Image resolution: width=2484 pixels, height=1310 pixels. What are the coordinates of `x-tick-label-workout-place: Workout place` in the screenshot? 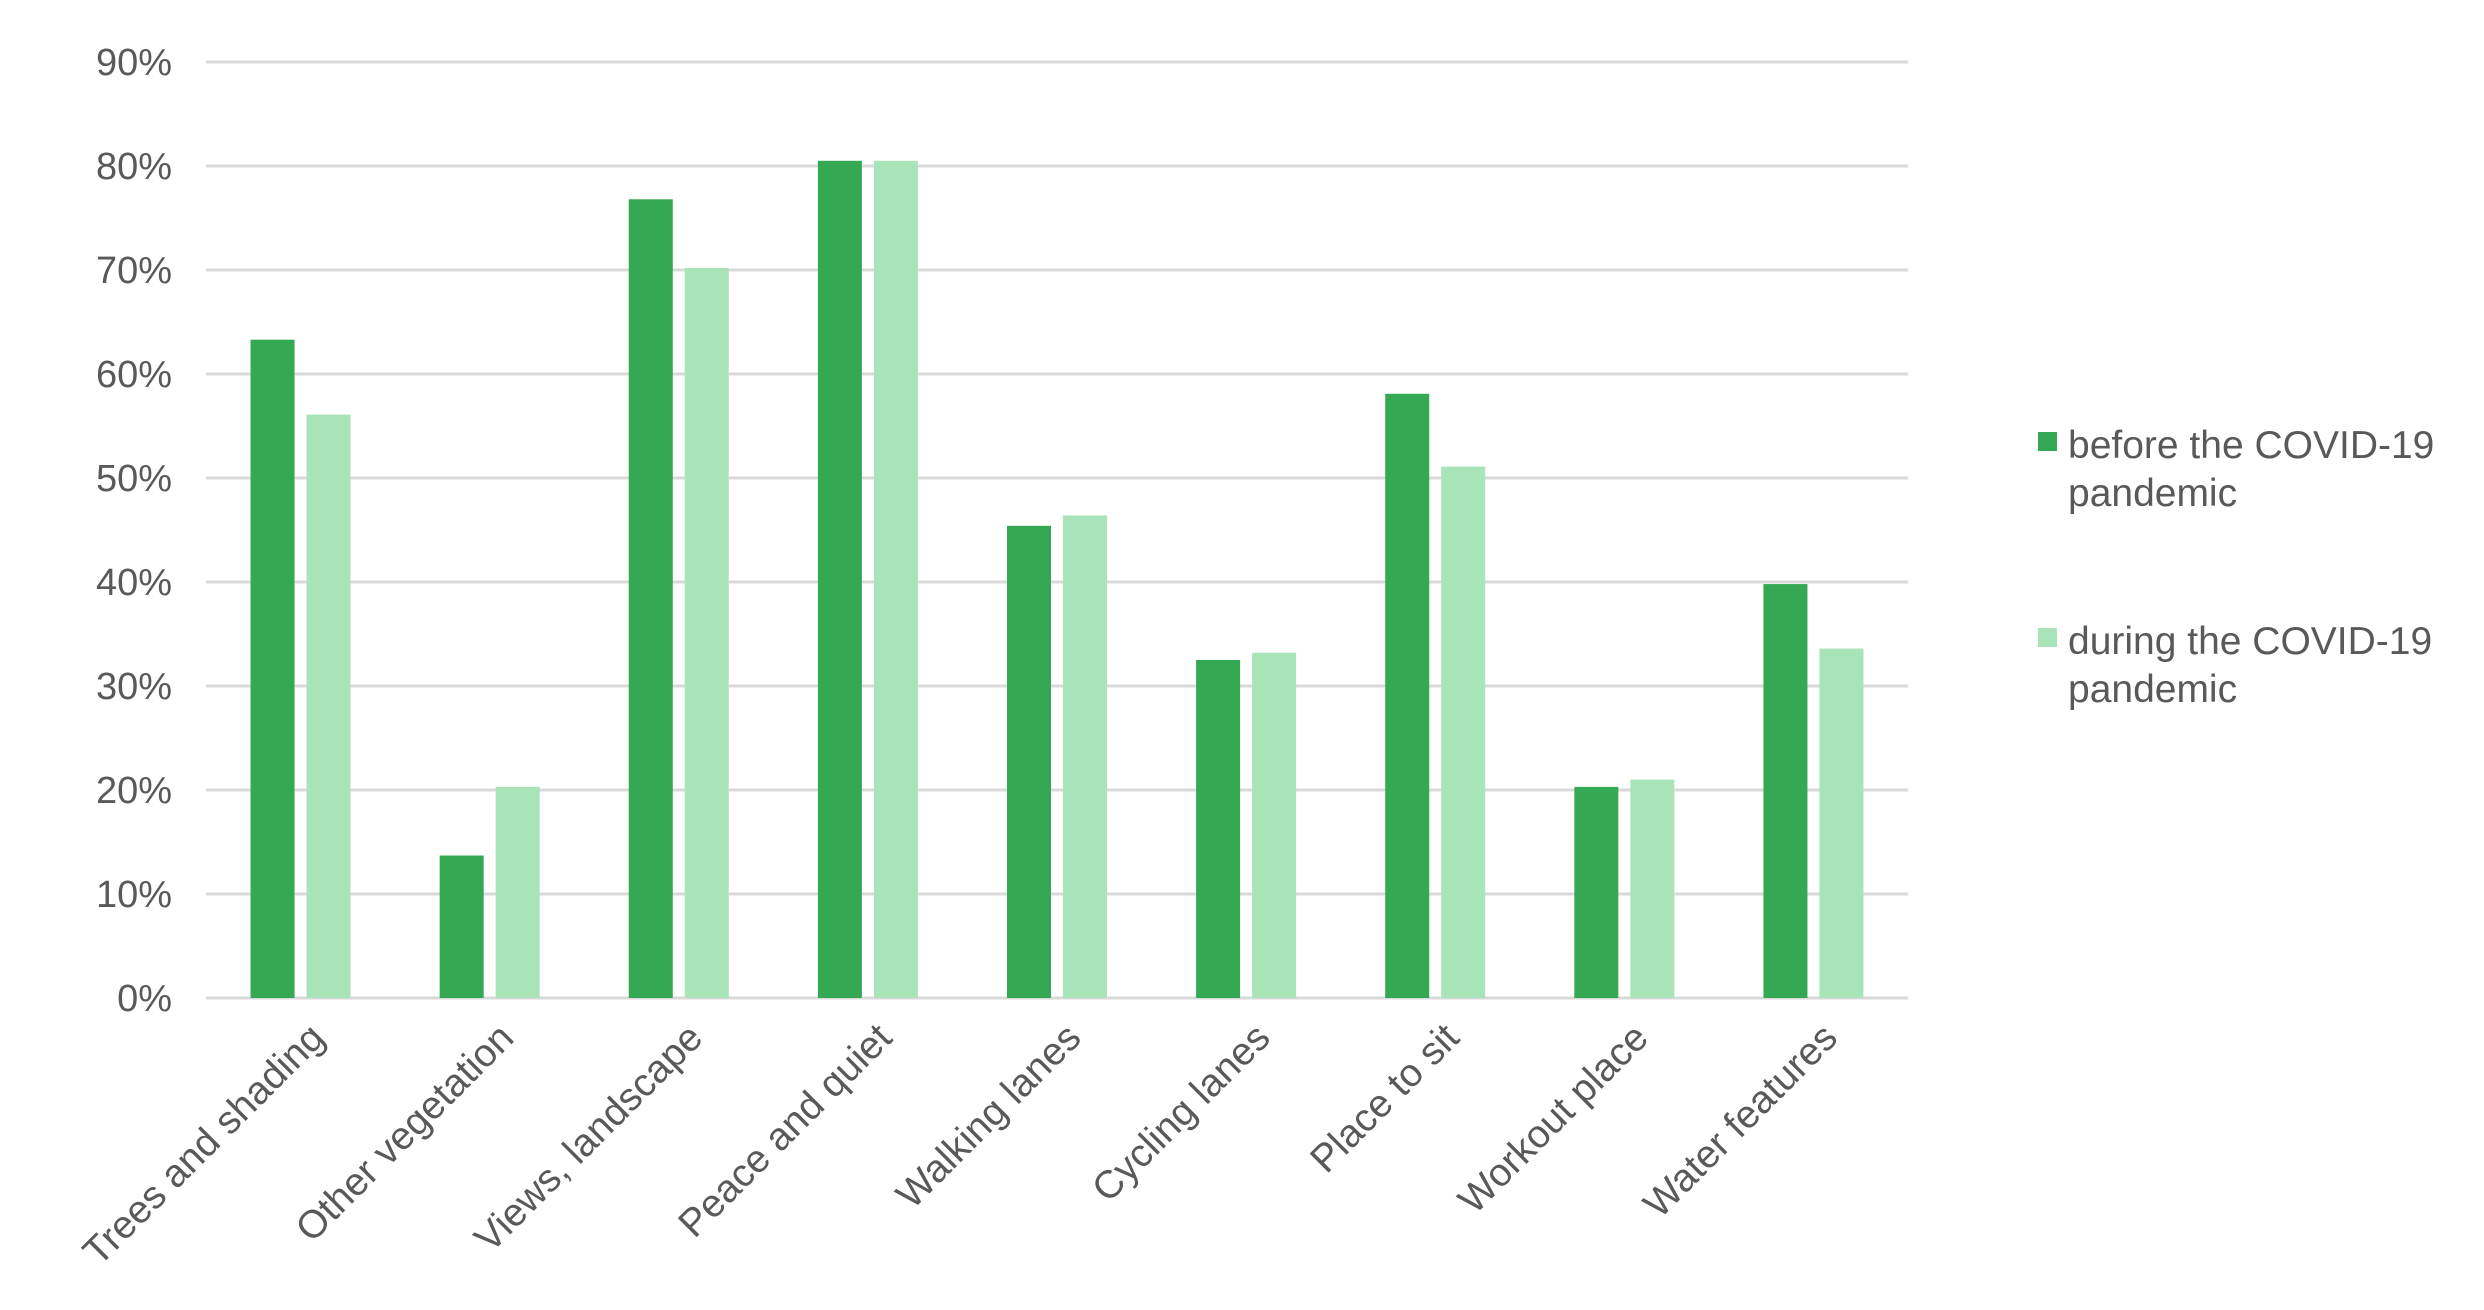 It's located at (1554, 1119).